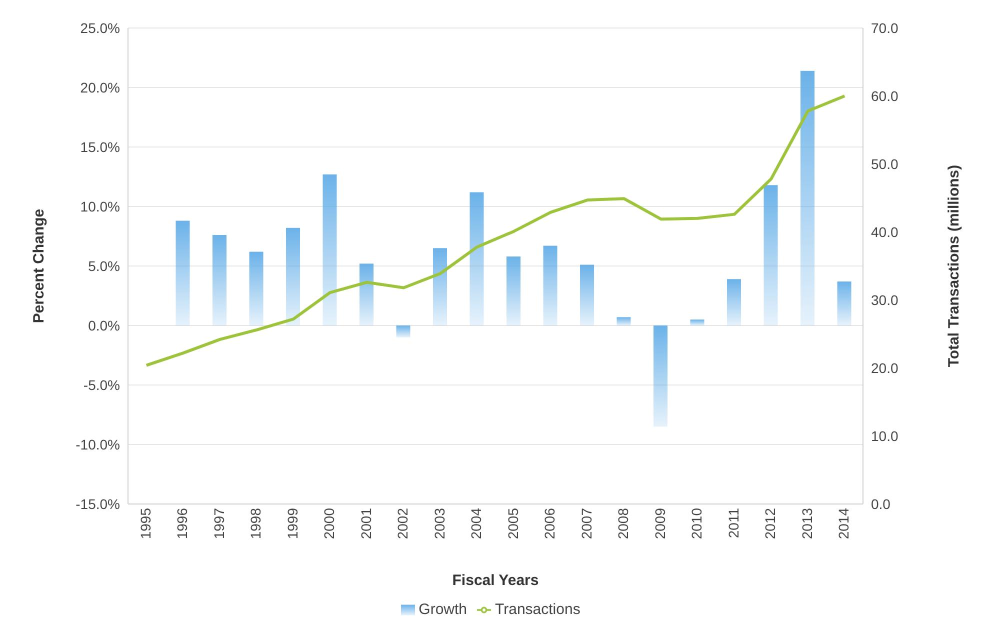 Image resolution: width=995 pixels, height=641 pixels. I want to click on x-tick-label: 2010, so click(696, 524).